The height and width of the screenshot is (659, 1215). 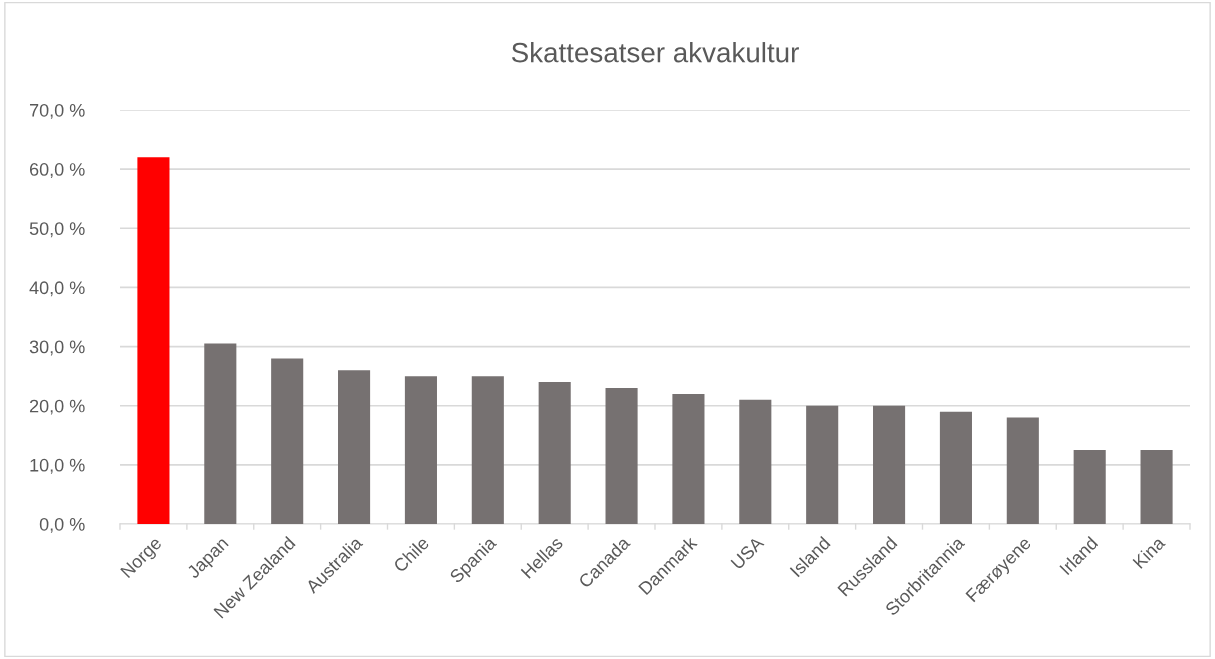 What do you see at coordinates (655, 52) in the screenshot?
I see `chart-title: Skattesatser akvakultur` at bounding box center [655, 52].